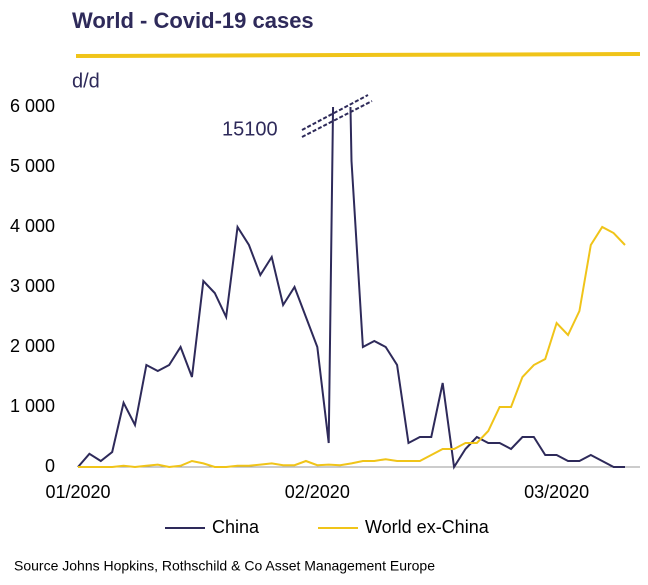  What do you see at coordinates (32, 106) in the screenshot?
I see `y-tick-label: 6 000` at bounding box center [32, 106].